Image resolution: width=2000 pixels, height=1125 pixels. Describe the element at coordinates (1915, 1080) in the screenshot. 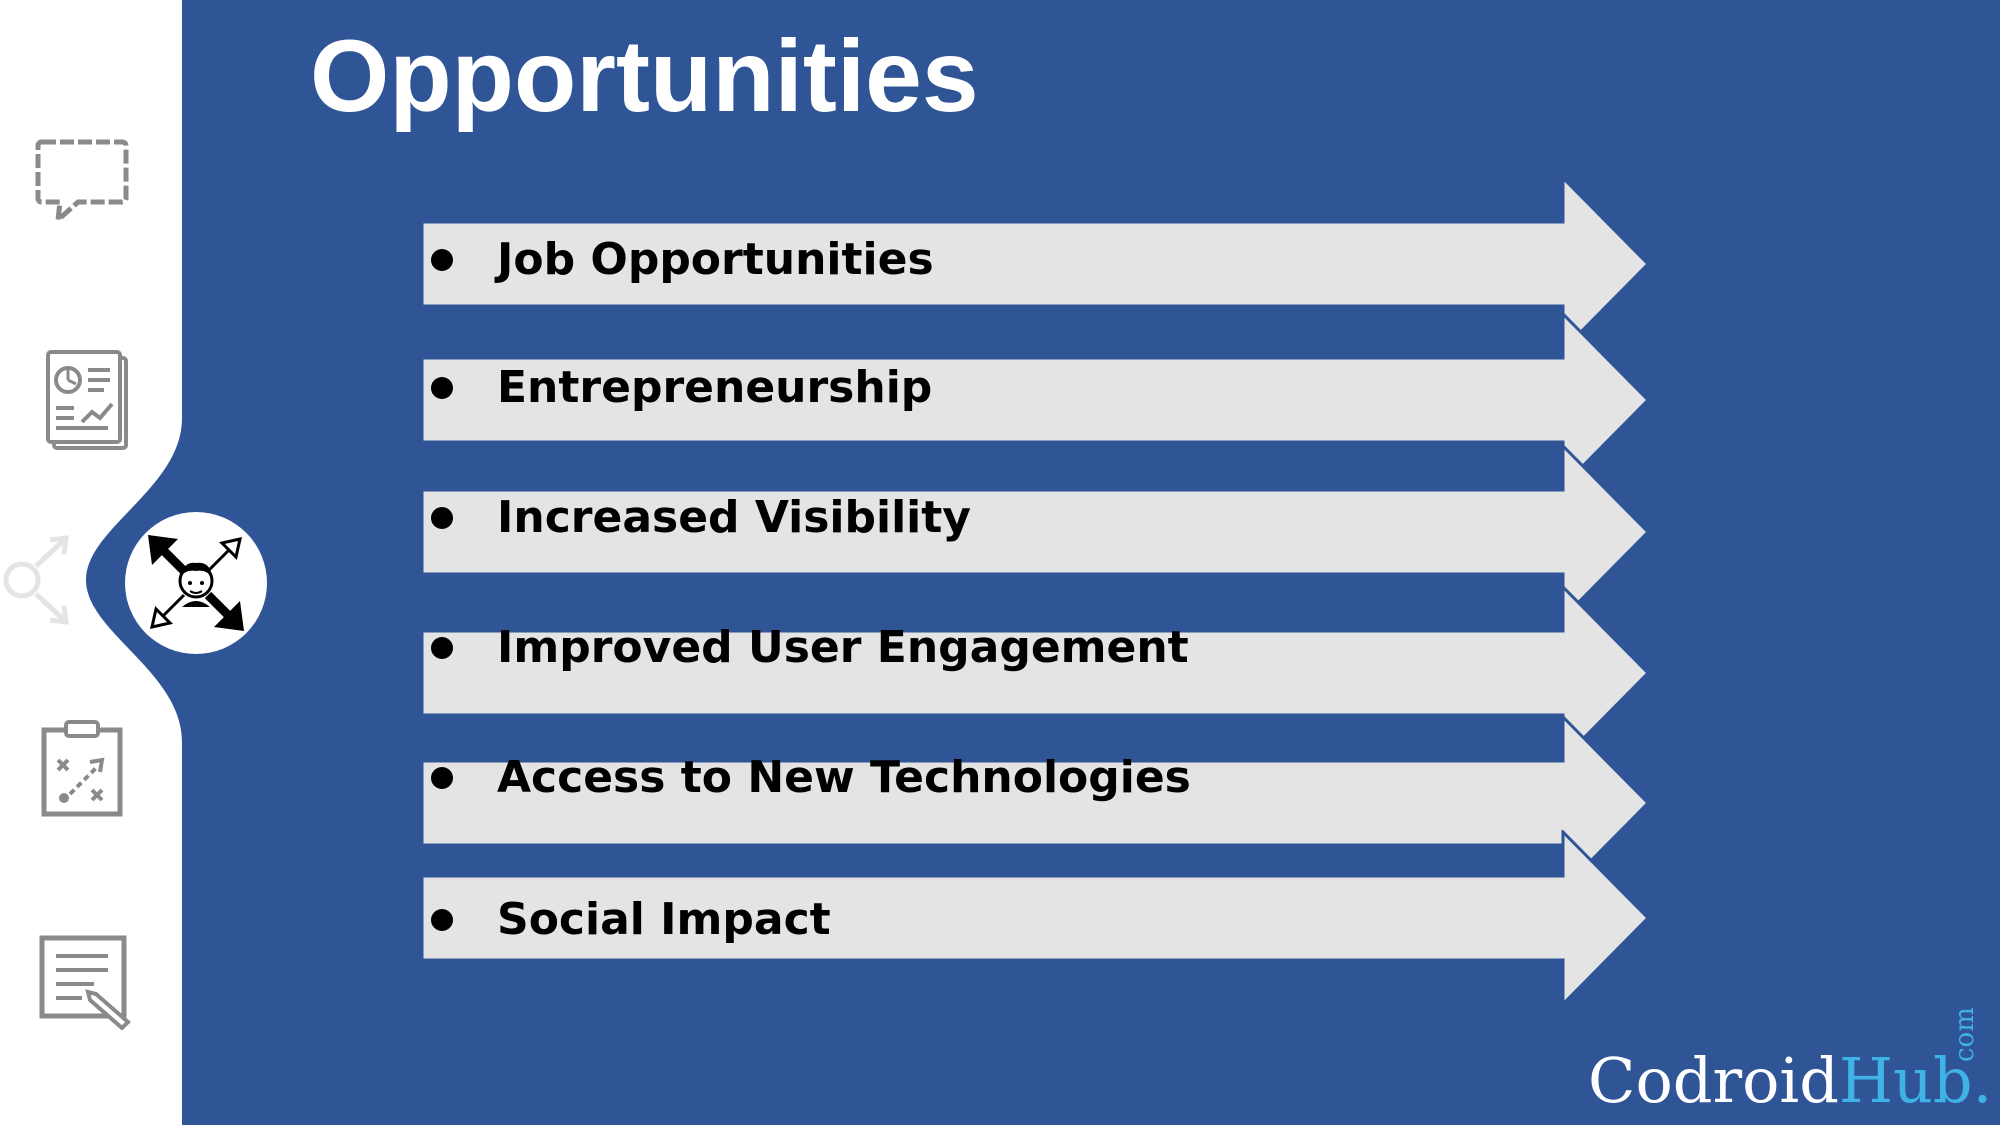

I see `brand-accent: Hub.` at that location.